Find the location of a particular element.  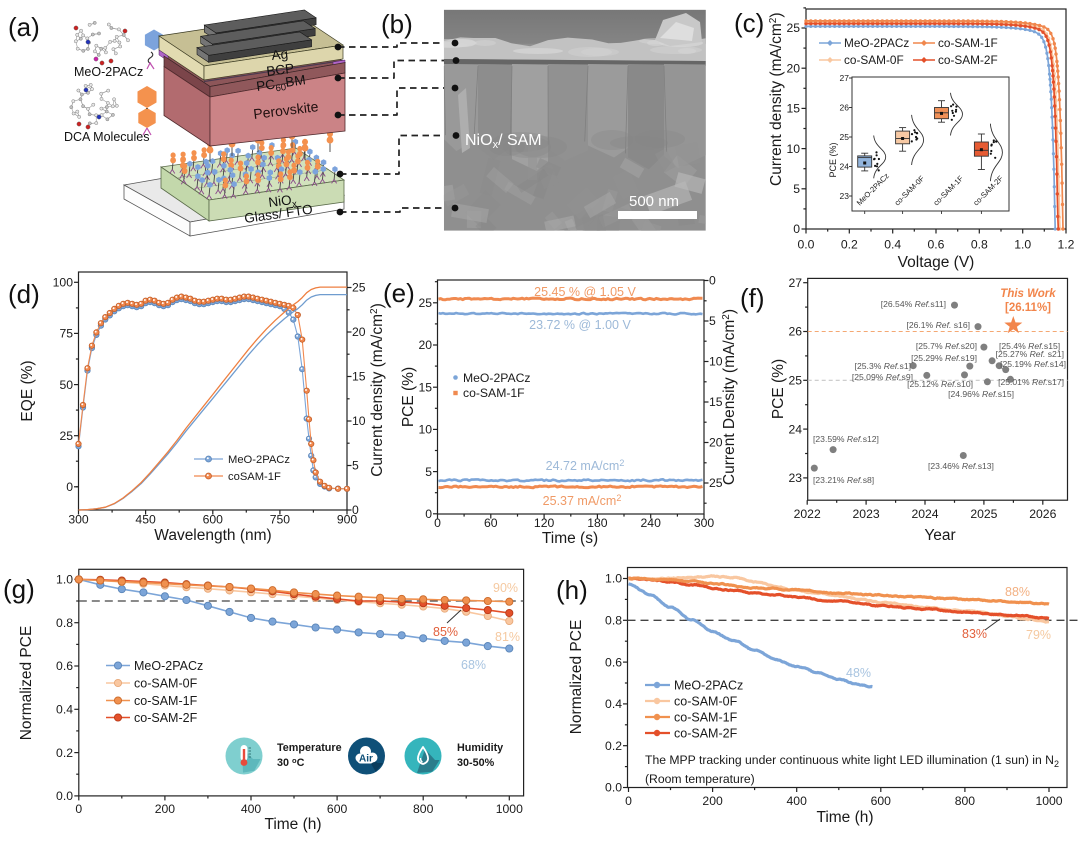

svg-text: Time (s) is located at coordinates (570, 538).